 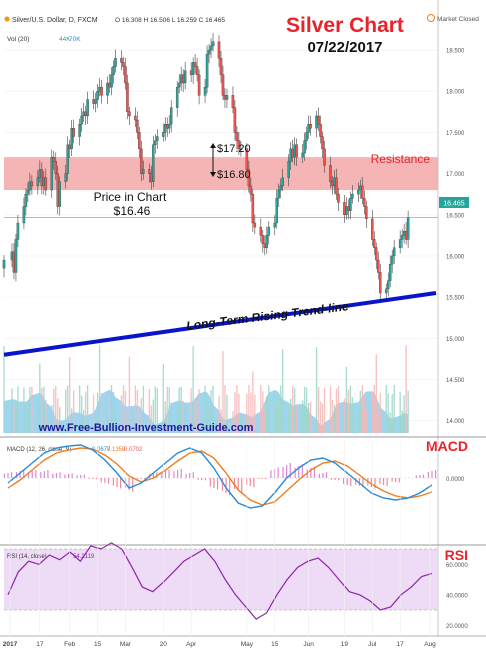 What do you see at coordinates (447, 446) in the screenshot?
I see `macd-title: MACD` at bounding box center [447, 446].